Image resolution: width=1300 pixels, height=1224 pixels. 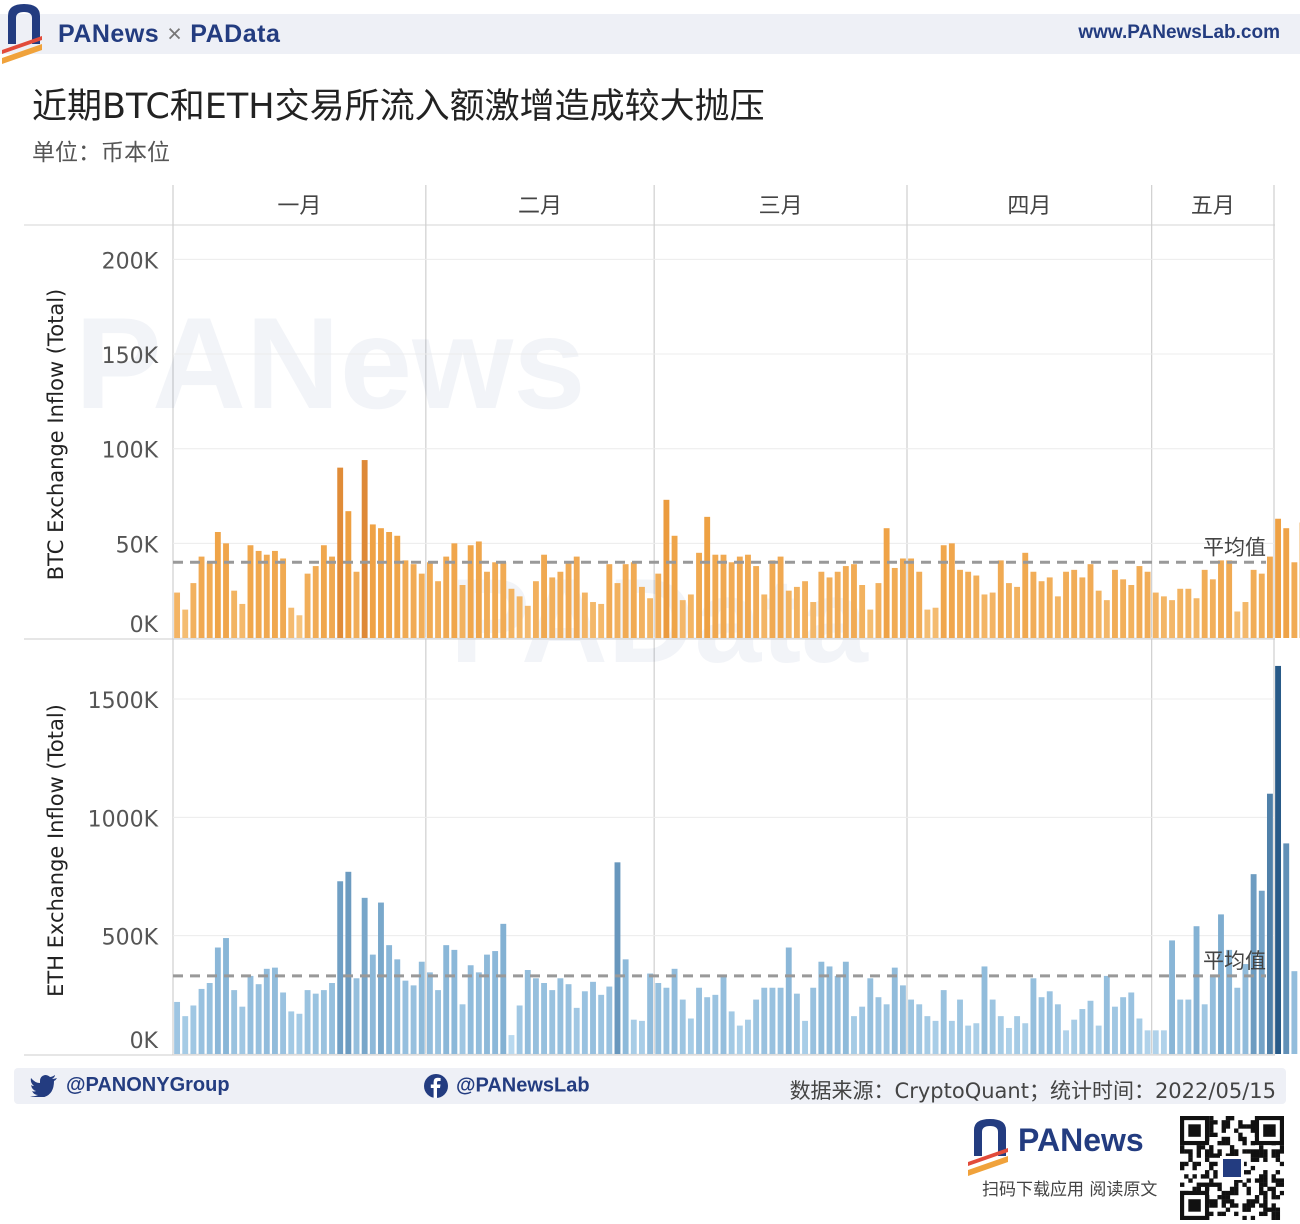 What do you see at coordinates (330, 363) in the screenshot?
I see `watermark-text: PANews` at bounding box center [330, 363].